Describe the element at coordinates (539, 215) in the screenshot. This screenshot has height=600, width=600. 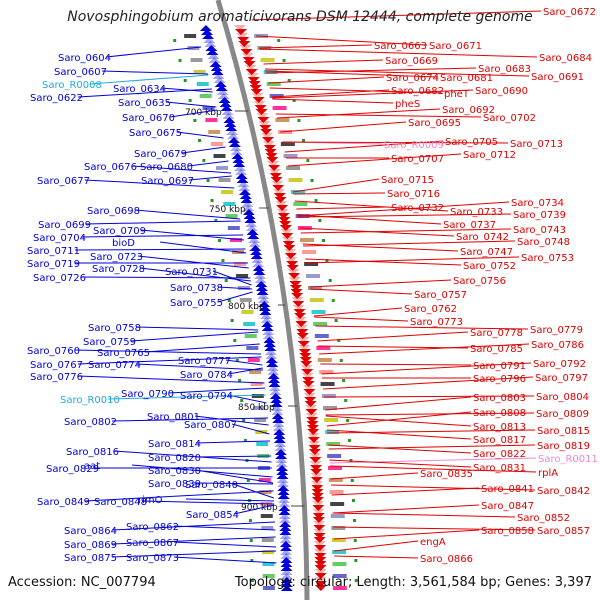
I see `gene-label: Saro_0739` at that location.